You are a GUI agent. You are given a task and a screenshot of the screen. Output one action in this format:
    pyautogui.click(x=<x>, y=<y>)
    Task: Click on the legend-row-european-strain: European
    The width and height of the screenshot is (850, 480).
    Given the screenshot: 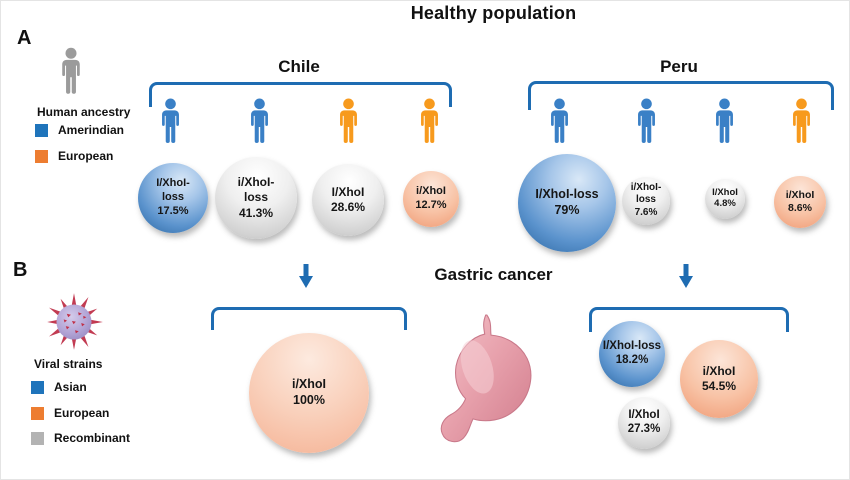 What is the action you would take?
    pyautogui.click(x=70, y=413)
    